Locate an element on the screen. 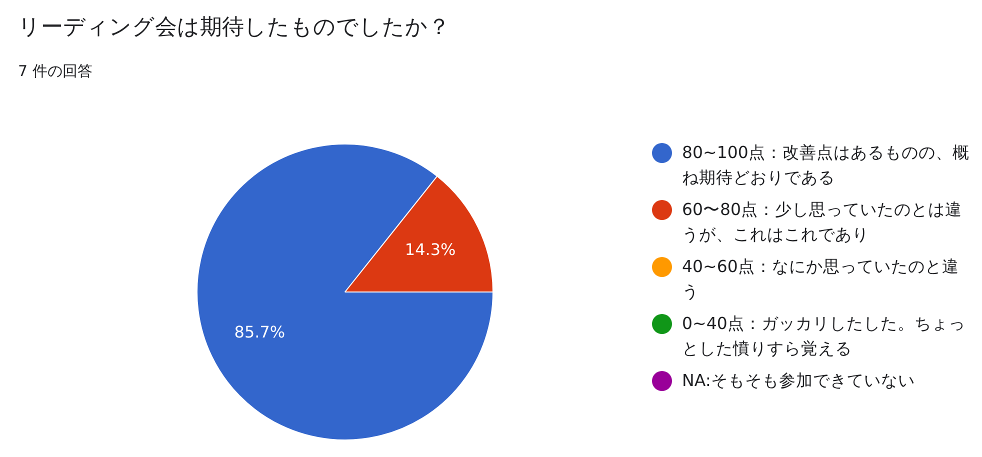 The width and height of the screenshot is (982, 457). text: 7 件の回答 is located at coordinates (55, 71).